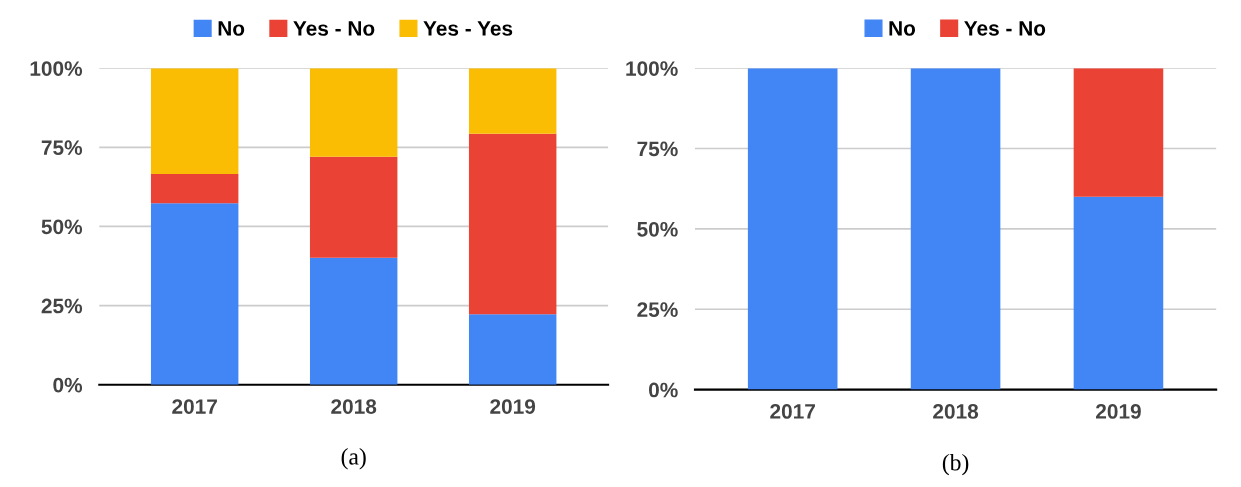 The height and width of the screenshot is (487, 1241). Describe the element at coordinates (353, 459) in the screenshot. I see `text: (a)` at that location.